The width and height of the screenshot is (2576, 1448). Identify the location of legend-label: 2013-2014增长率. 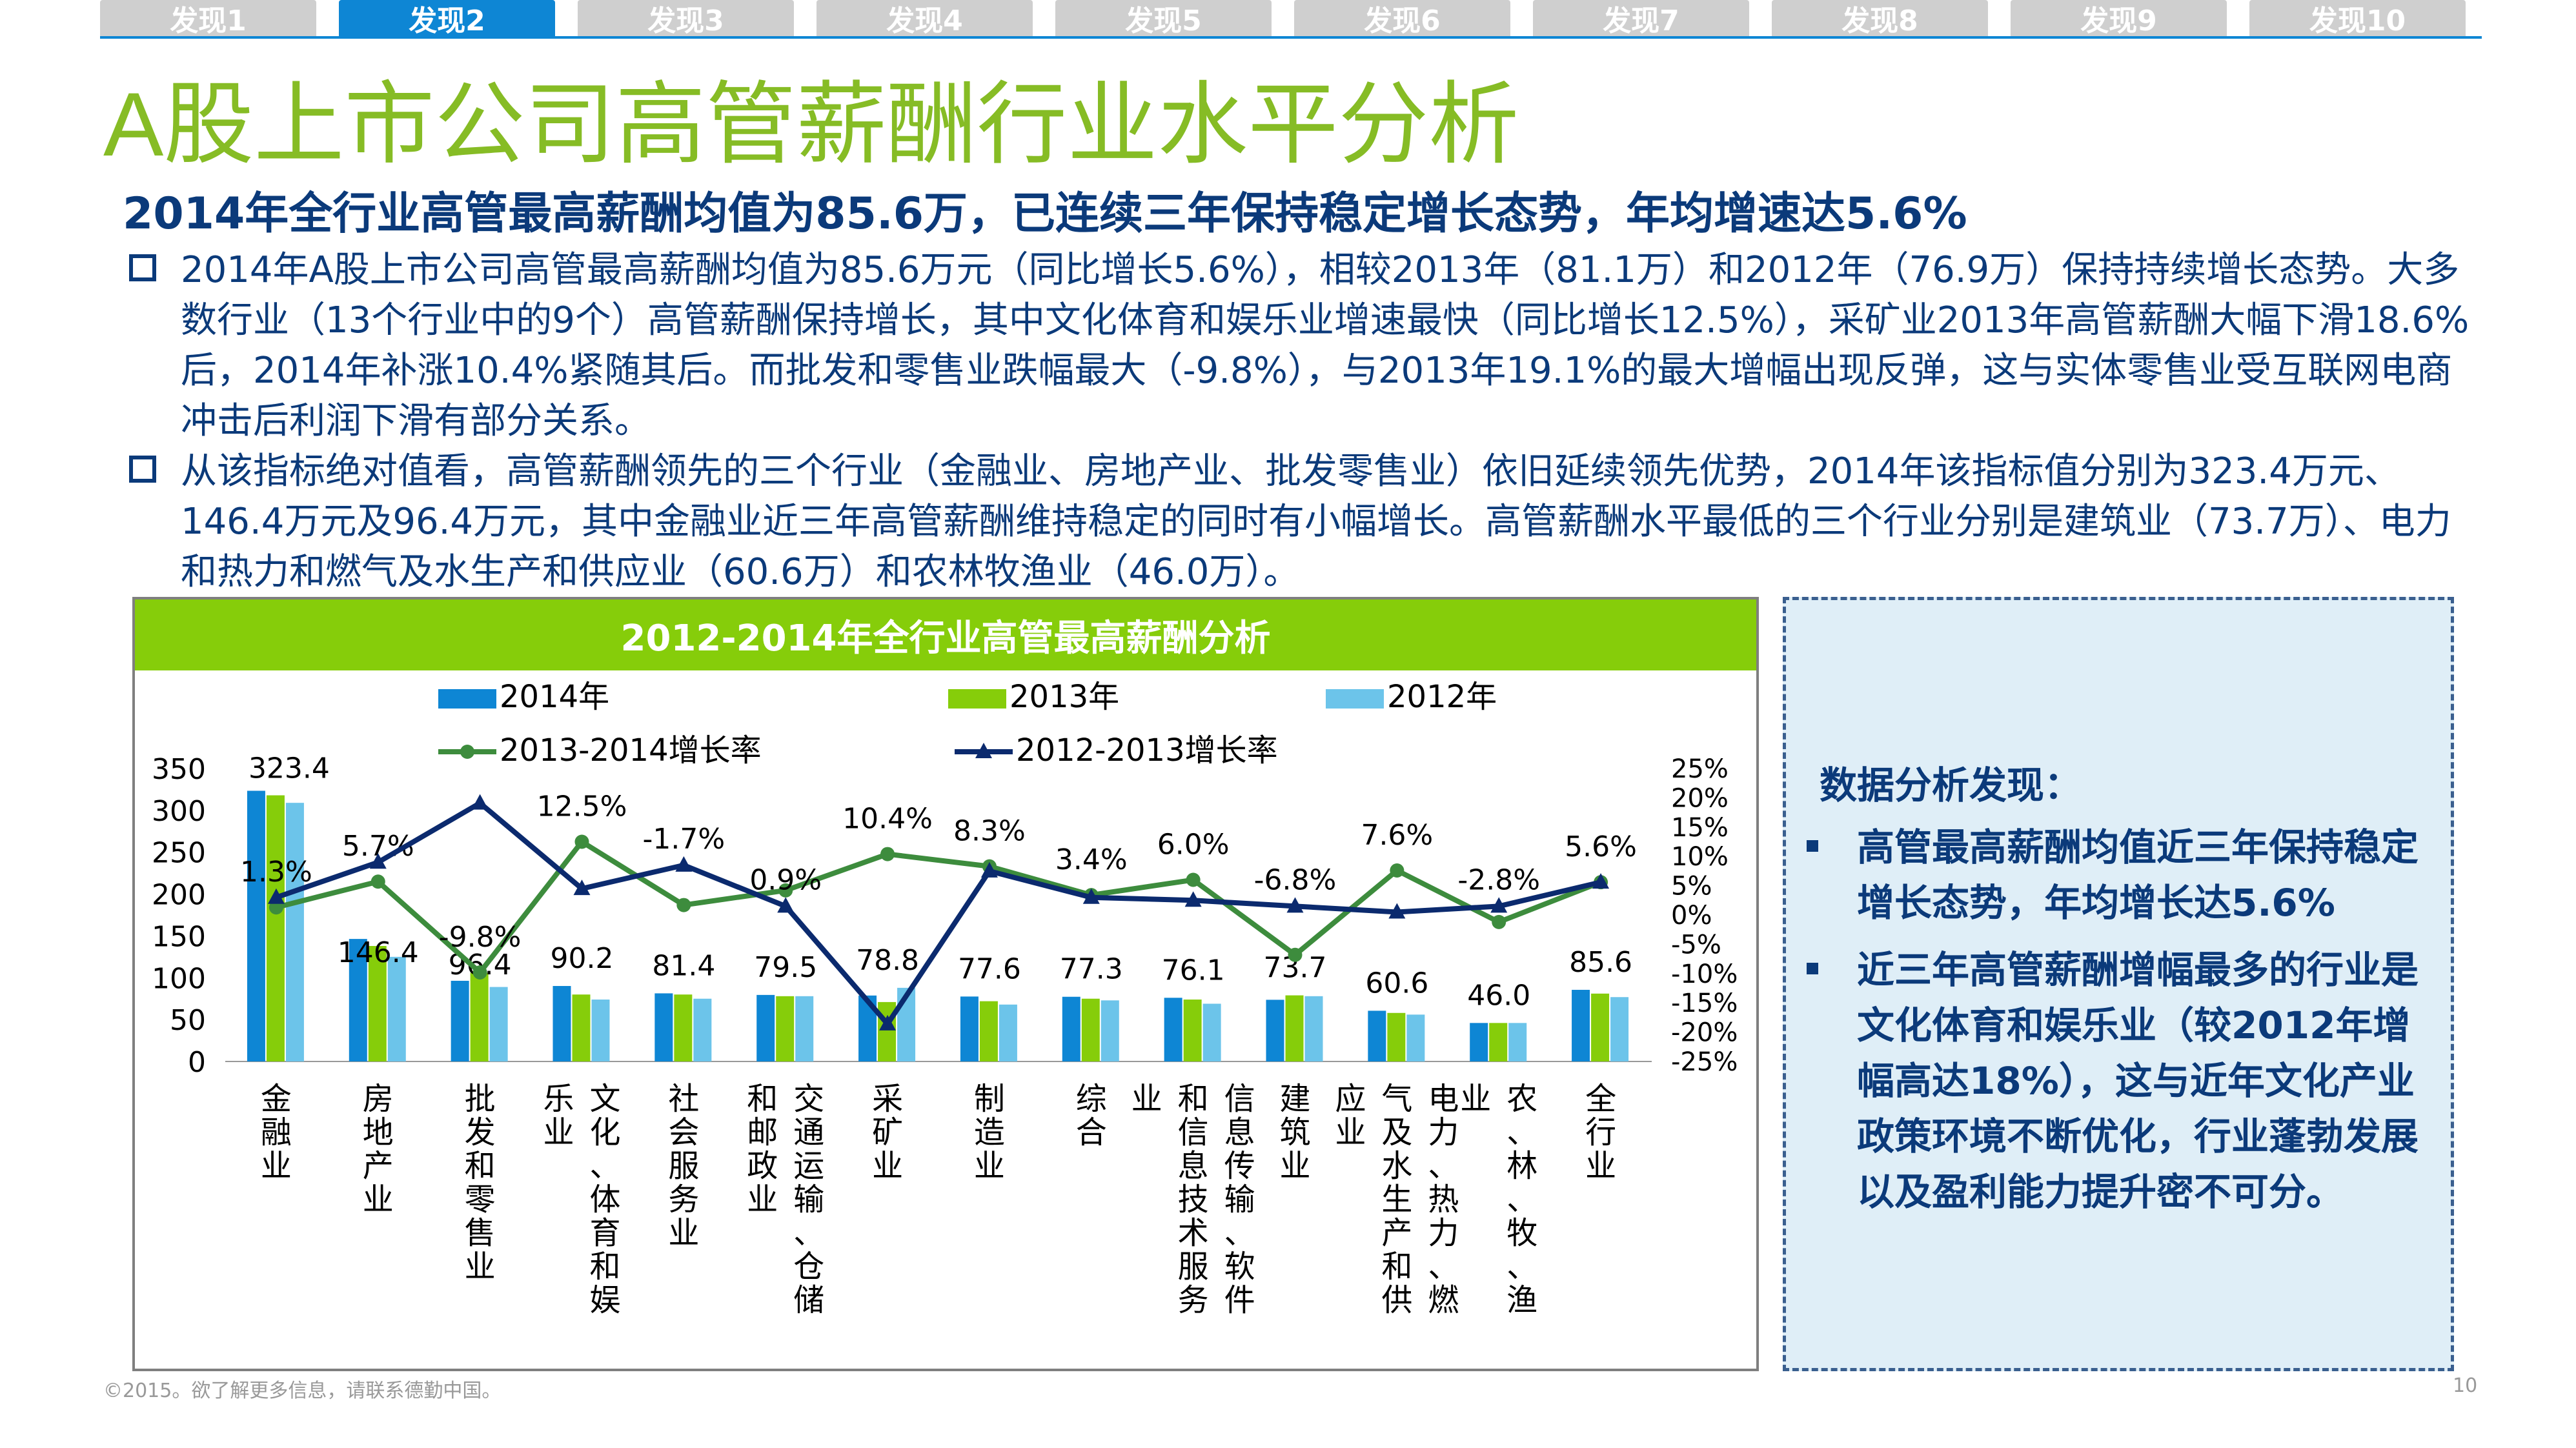
(631, 750).